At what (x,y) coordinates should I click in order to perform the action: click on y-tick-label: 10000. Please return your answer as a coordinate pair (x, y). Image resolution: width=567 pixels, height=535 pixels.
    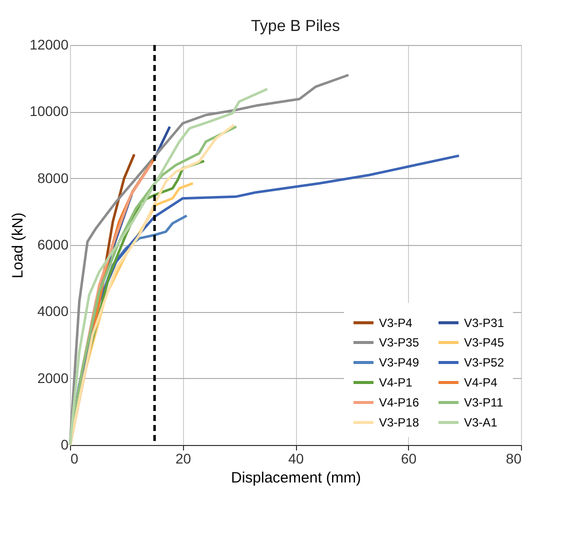
    Looking at the image, I should click on (49, 111).